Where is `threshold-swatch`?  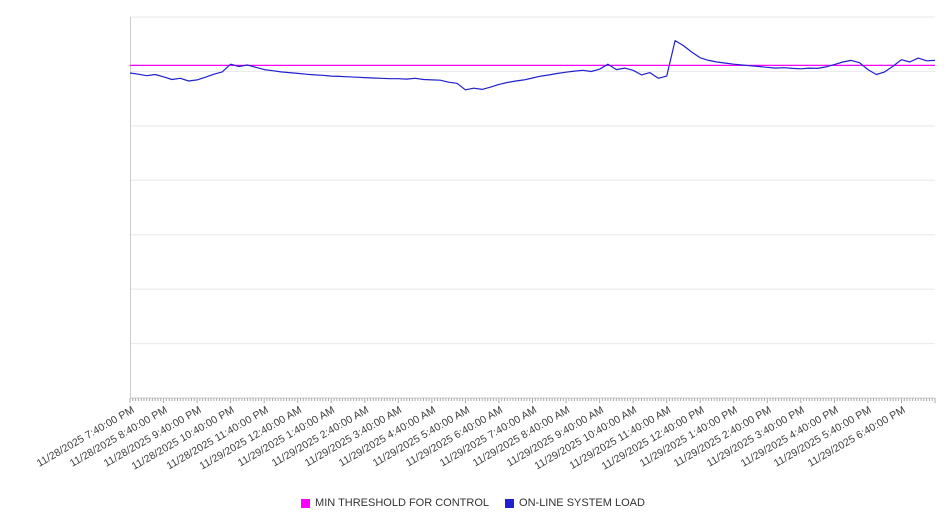 threshold-swatch is located at coordinates (306, 503).